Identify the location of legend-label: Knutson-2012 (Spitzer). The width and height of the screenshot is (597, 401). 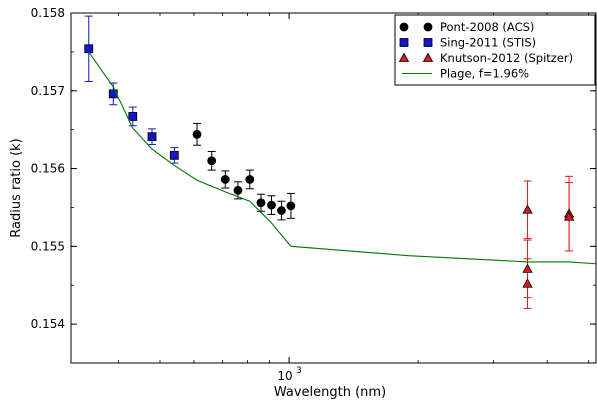
(506, 58).